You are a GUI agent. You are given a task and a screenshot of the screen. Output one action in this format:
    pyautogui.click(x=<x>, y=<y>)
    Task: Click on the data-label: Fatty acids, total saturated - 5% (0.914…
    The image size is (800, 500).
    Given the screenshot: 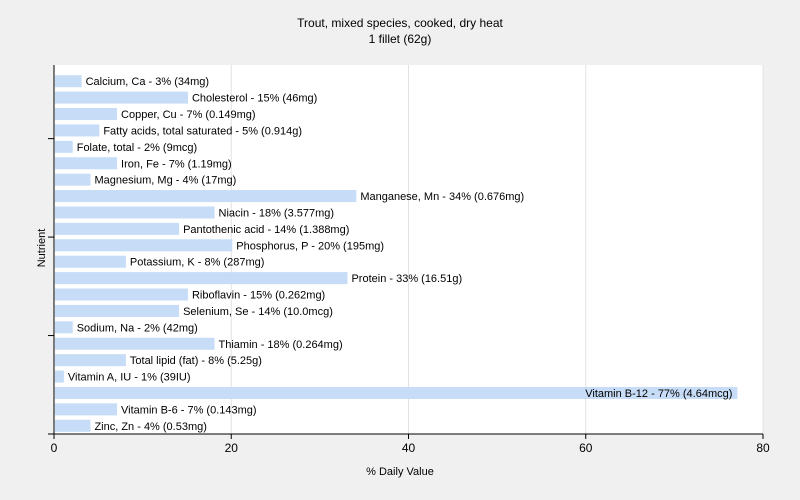 What is the action you would take?
    pyautogui.click(x=202, y=131)
    